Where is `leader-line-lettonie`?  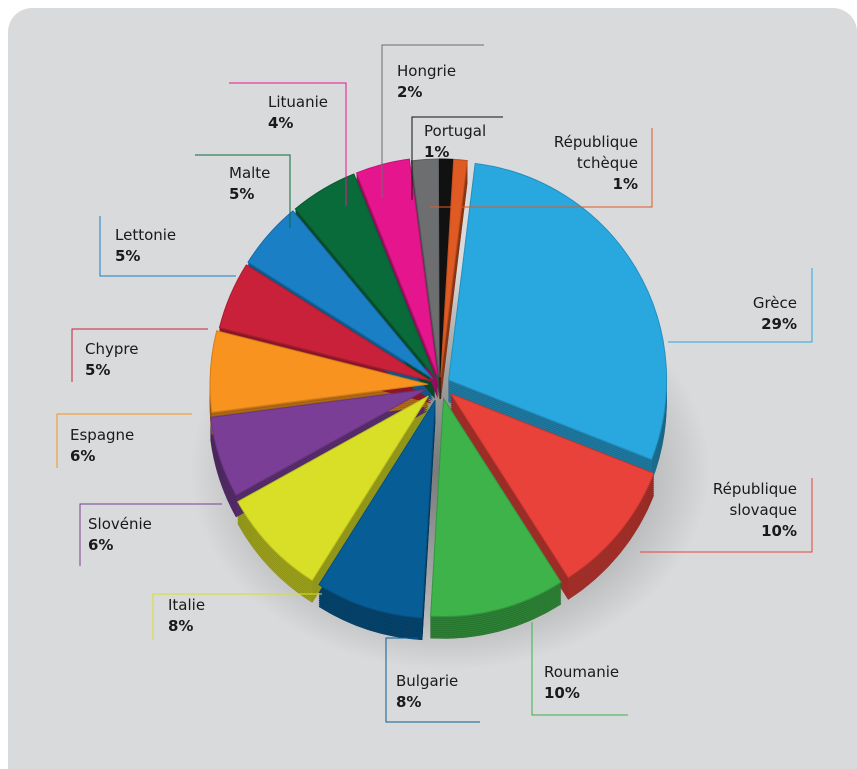
leader-line-lettonie is located at coordinates (167, 246).